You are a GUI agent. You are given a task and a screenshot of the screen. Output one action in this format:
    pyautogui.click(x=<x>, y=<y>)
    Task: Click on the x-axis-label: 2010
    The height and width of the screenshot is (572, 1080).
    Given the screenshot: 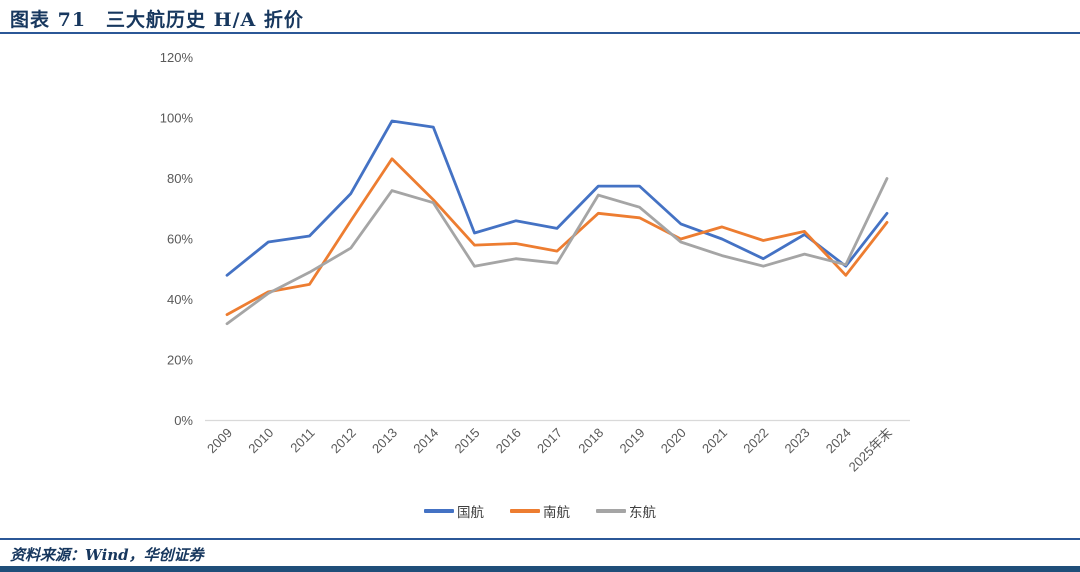 What is the action you would take?
    pyautogui.click(x=260, y=440)
    